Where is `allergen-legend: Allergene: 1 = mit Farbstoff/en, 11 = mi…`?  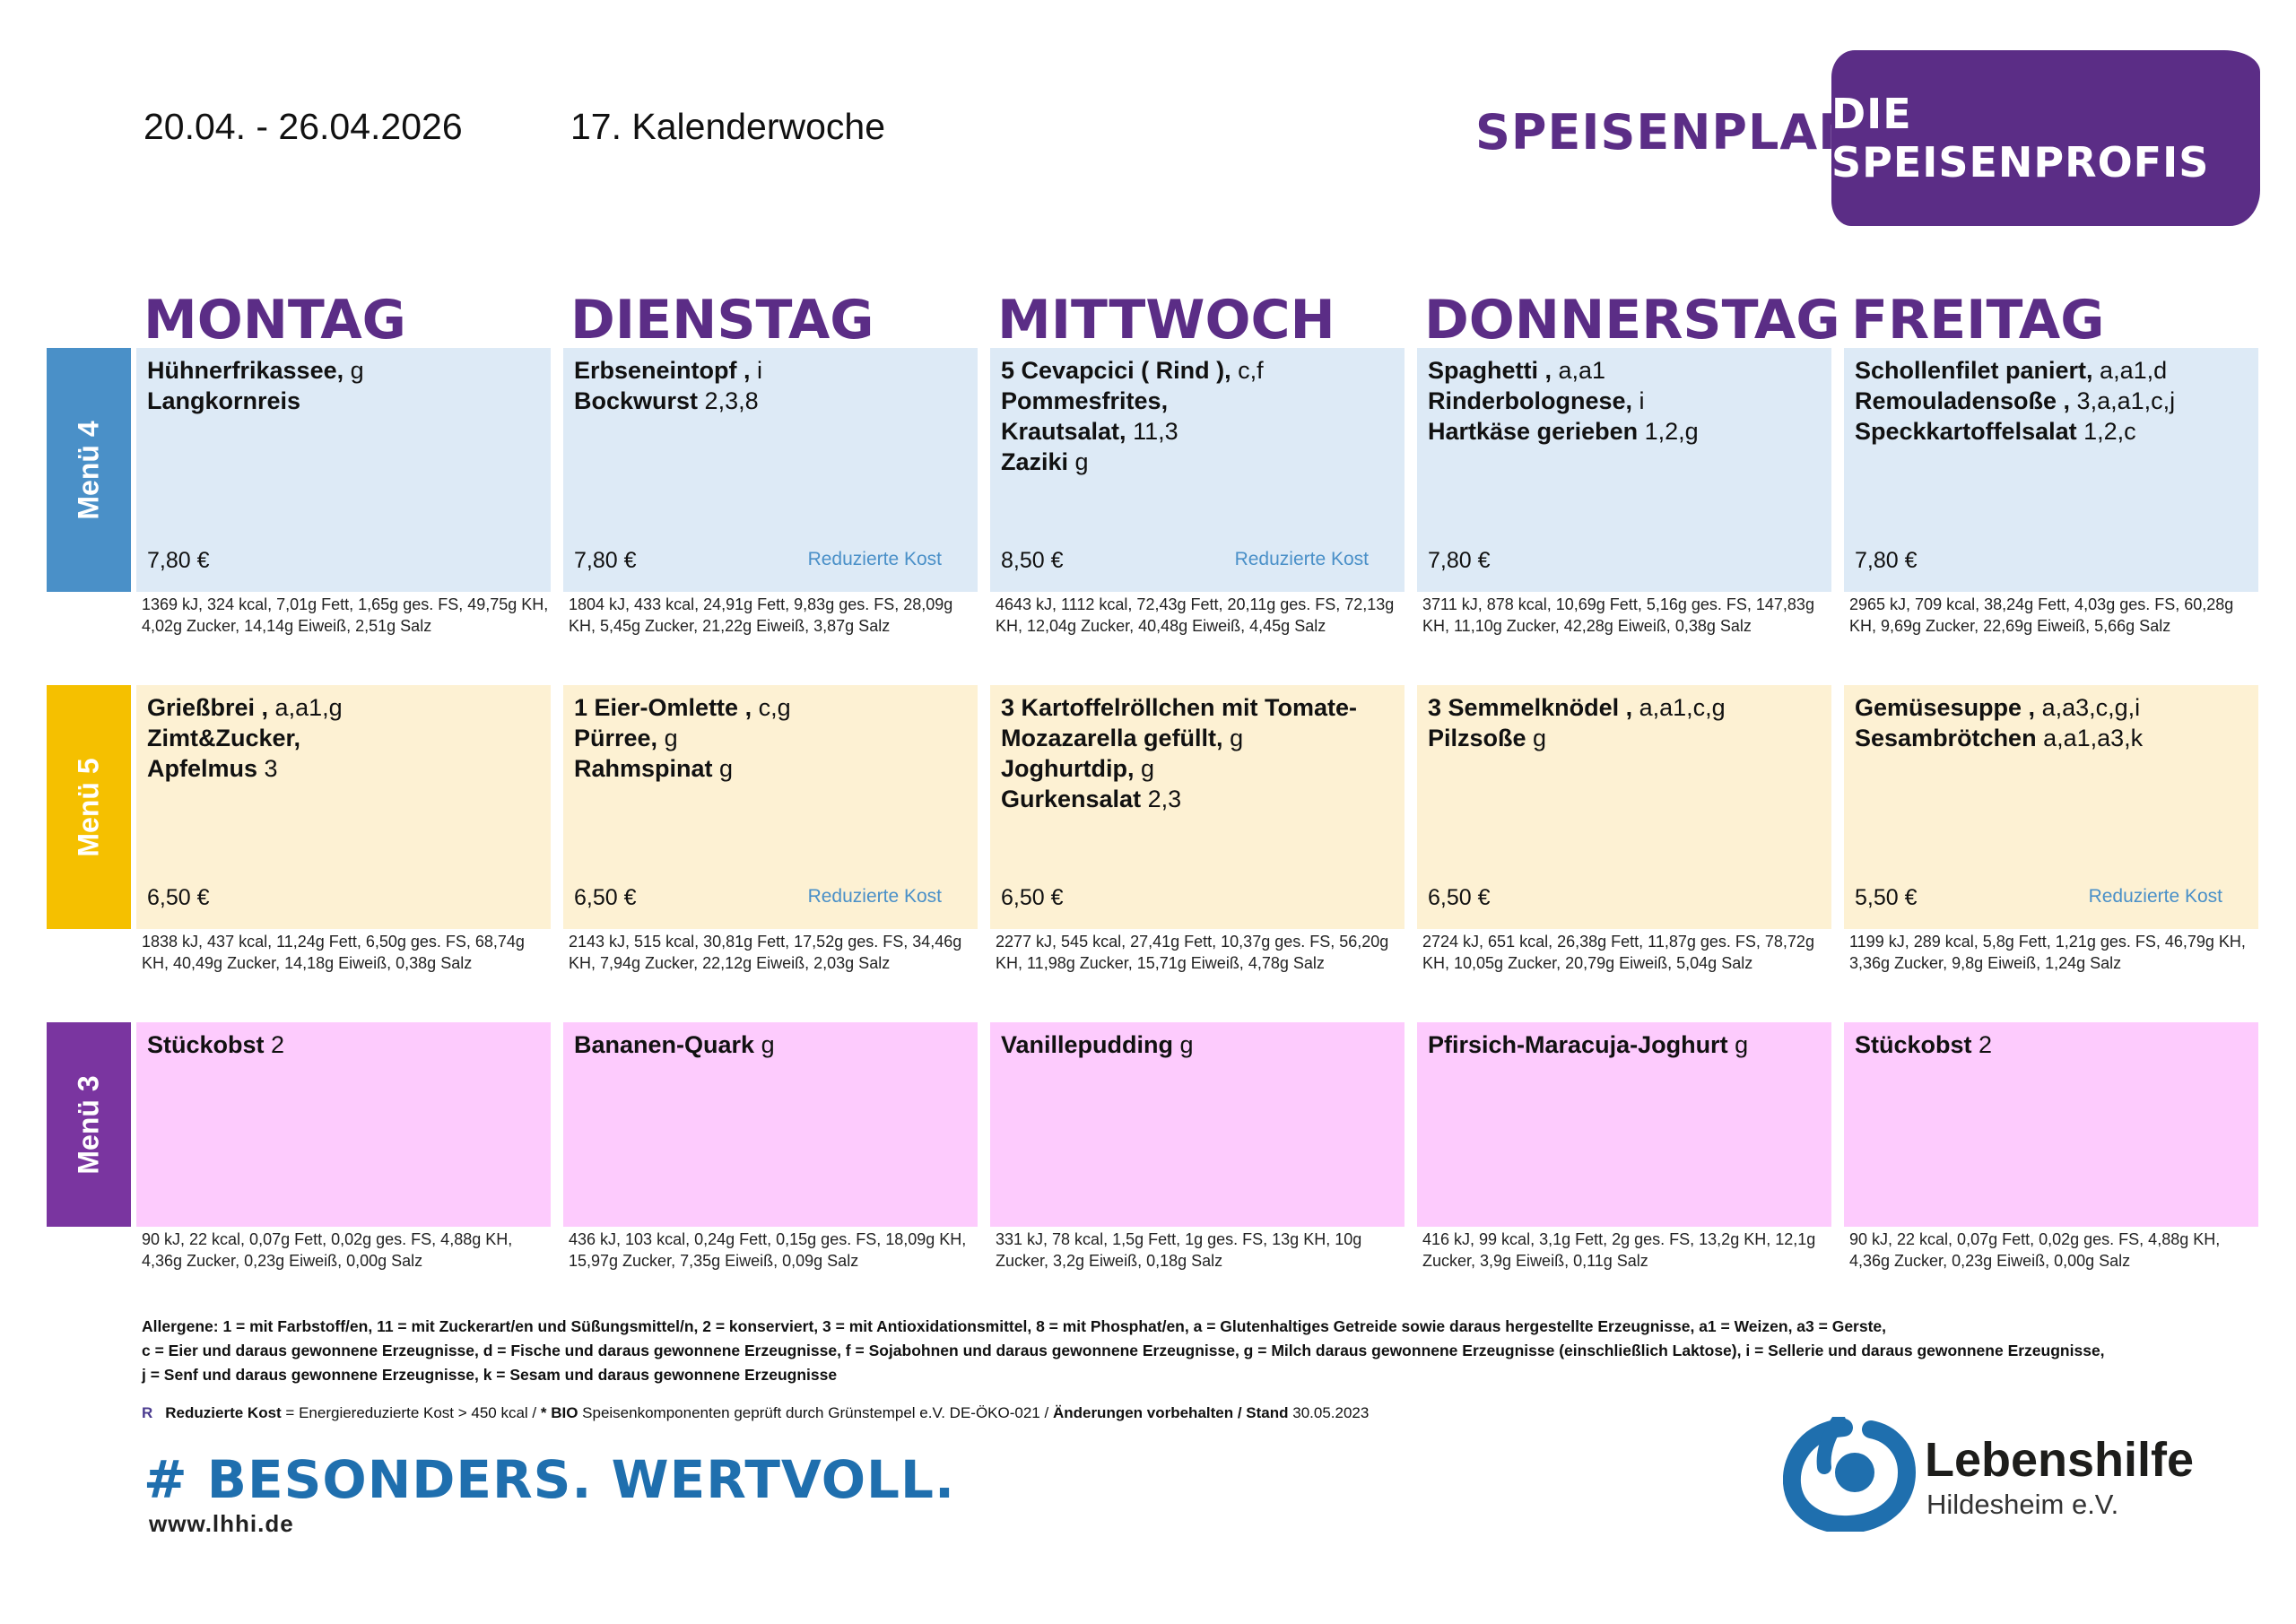 allergen-legend: Allergene: 1 = mit Farbstoff/en, 11 = mi… is located at coordinates (1123, 1351).